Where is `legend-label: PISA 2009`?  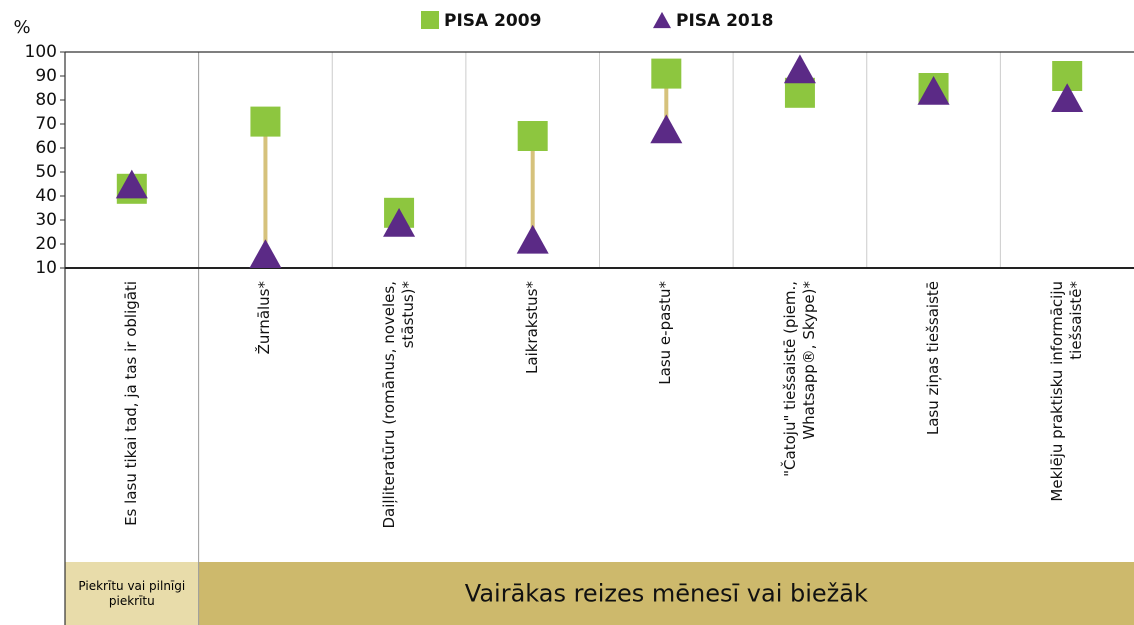
legend-label: PISA 2009 is located at coordinates (492, 21).